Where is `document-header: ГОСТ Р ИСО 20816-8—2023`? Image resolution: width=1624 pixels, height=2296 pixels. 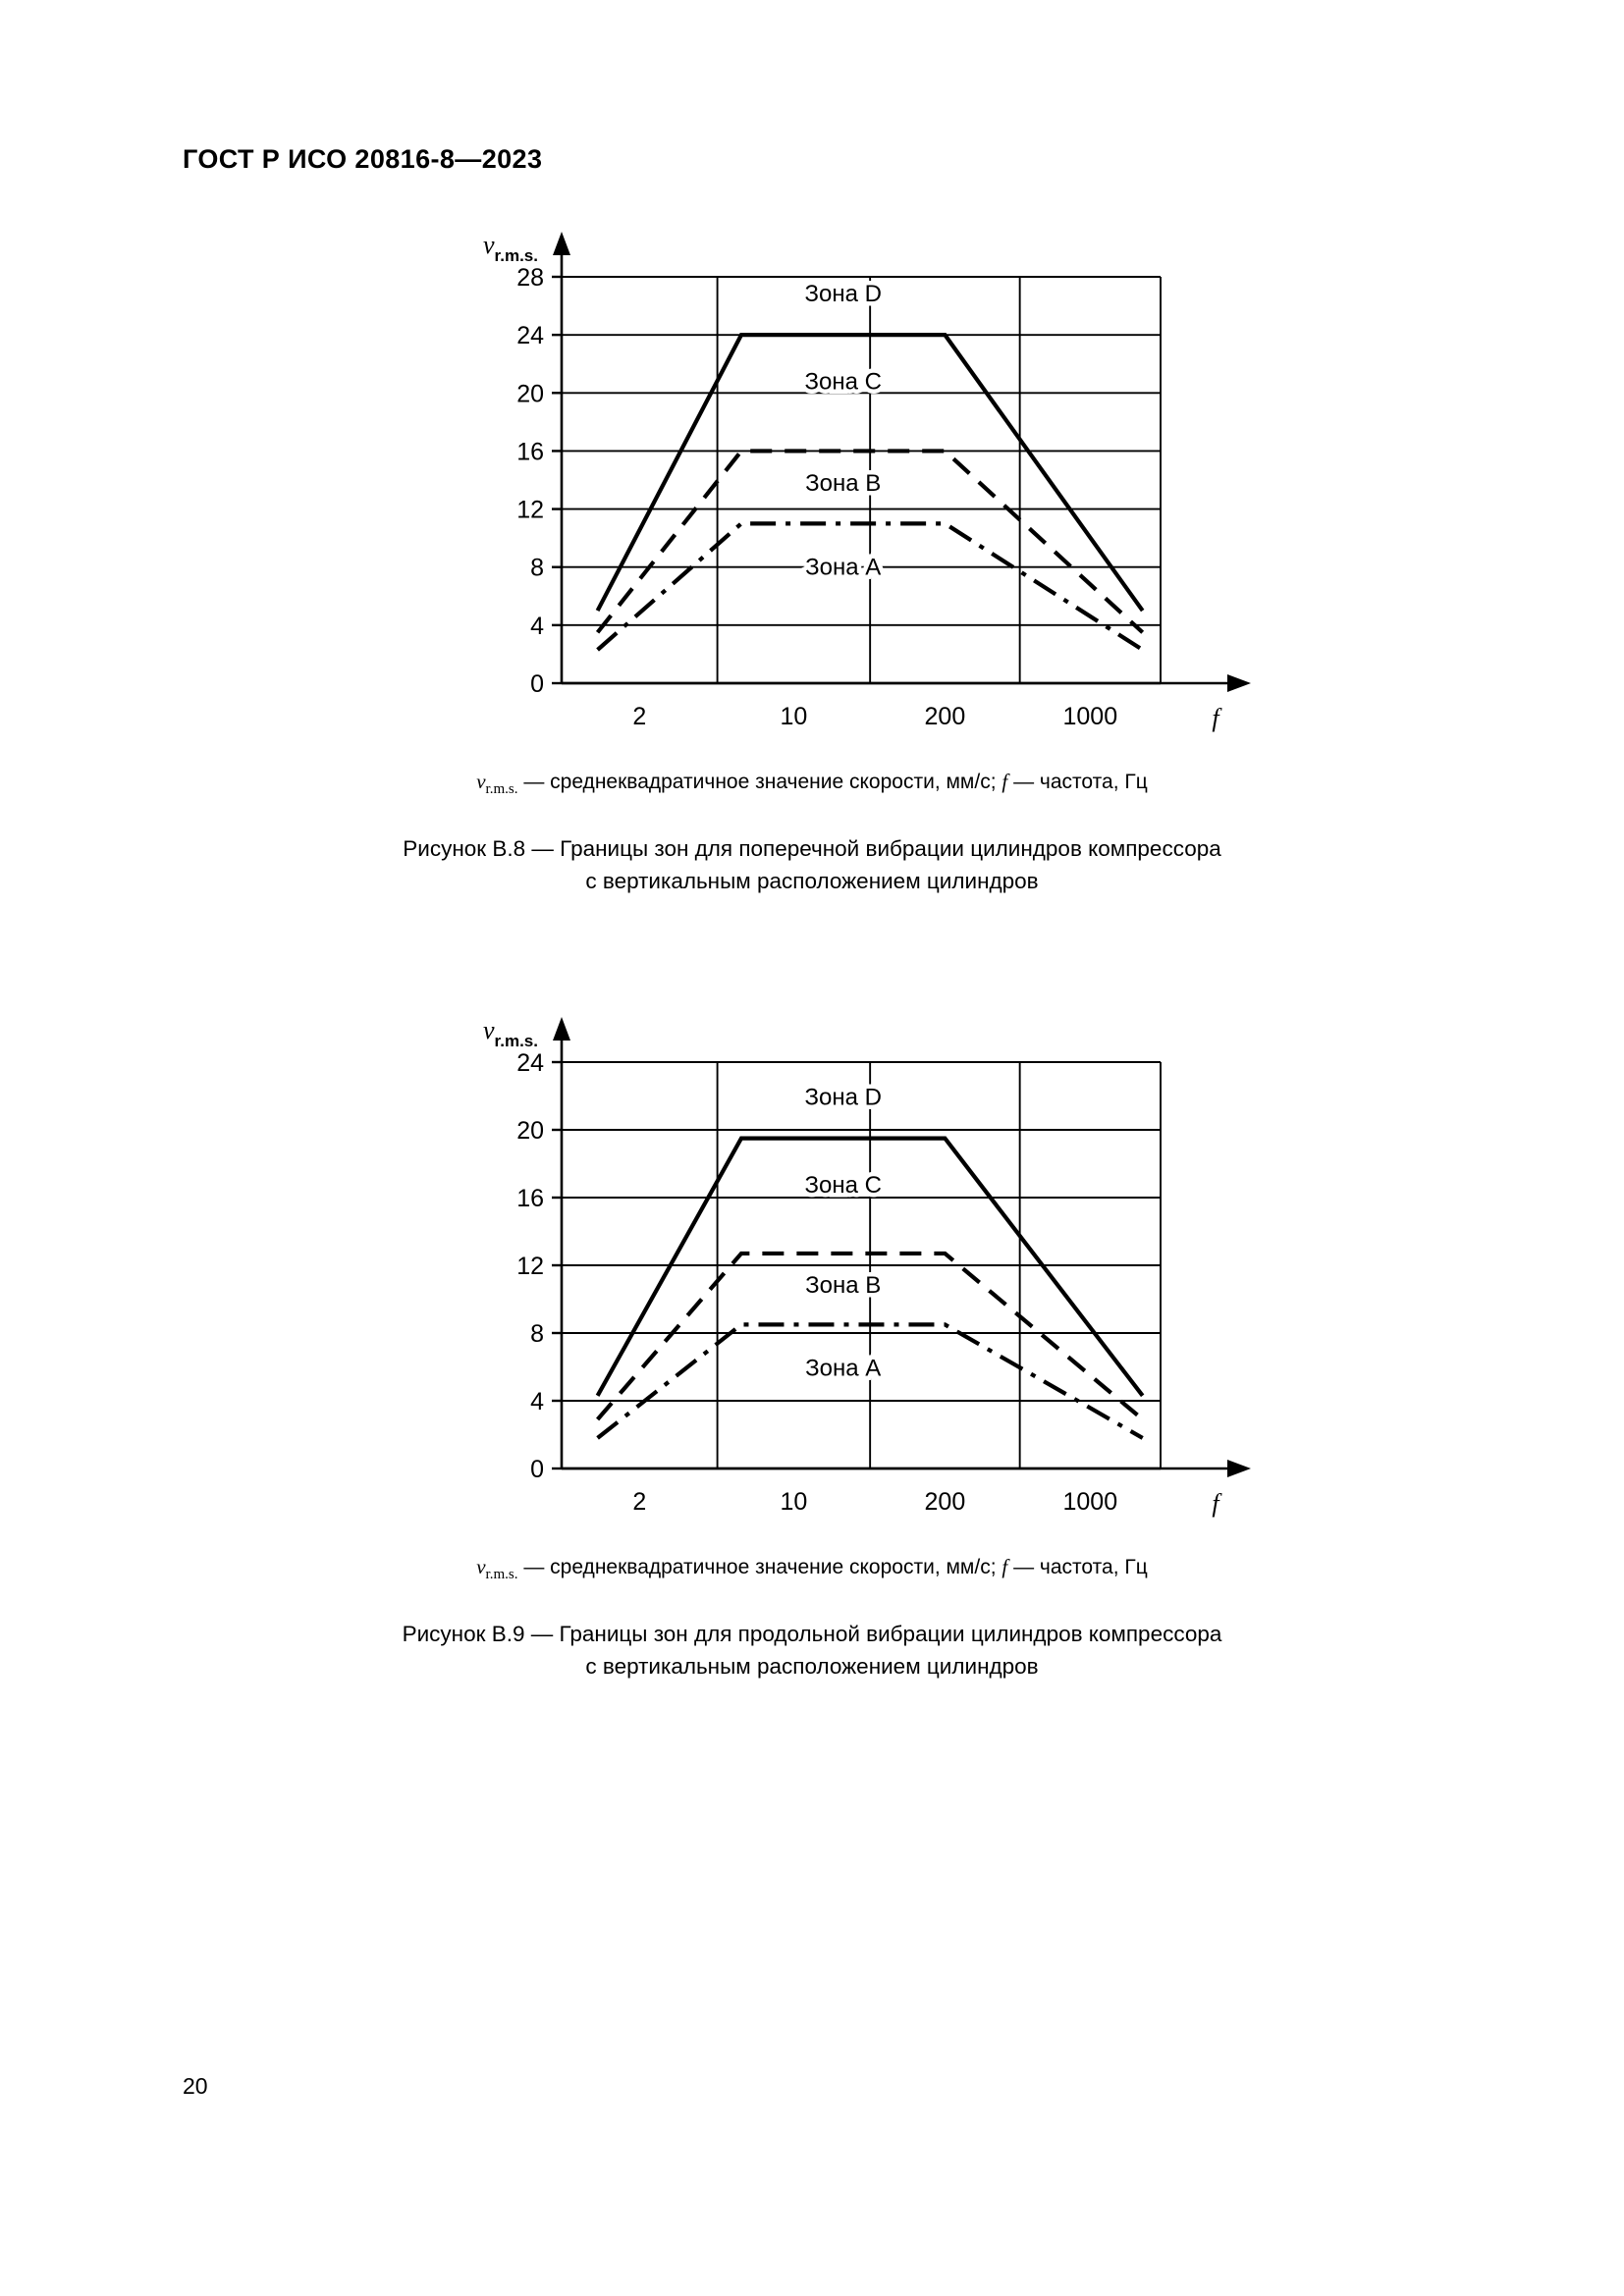
document-header: ГОСТ Р ИСО 20816-8—2023 is located at coordinates (363, 159).